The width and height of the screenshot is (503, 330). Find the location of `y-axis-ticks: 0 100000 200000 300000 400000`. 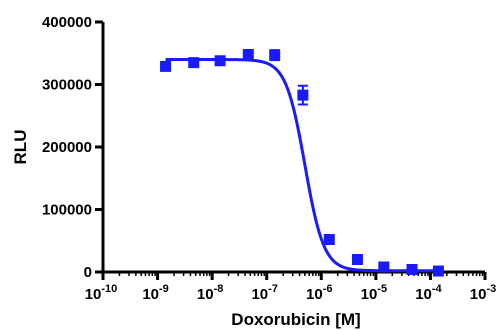

y-axis-ticks: 0 100000 200000 300000 400000 is located at coordinates (72, 147).